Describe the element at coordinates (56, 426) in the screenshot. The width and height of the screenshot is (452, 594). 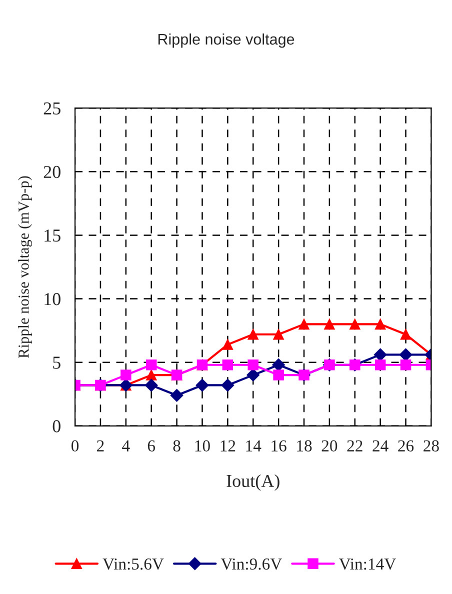
I see `y-tick-label: 0` at that location.